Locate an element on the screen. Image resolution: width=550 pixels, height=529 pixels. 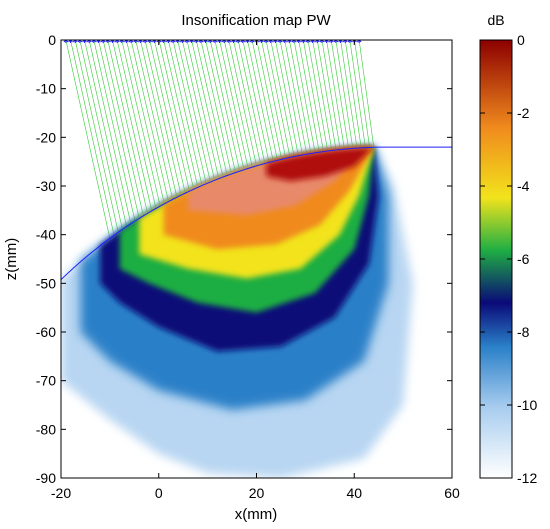
colorbar-tick-label: 0 is located at coordinates (521, 40).